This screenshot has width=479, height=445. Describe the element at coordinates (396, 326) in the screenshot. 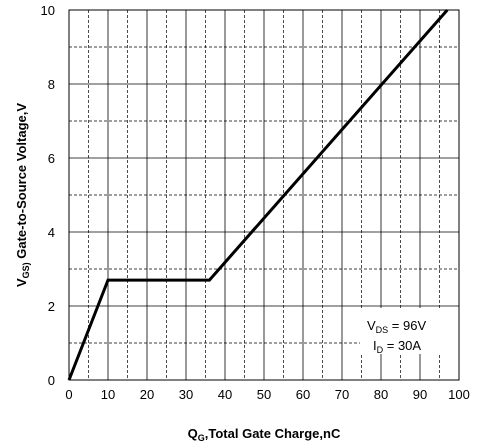

I see `annotation-vds: VDS = 96V` at that location.